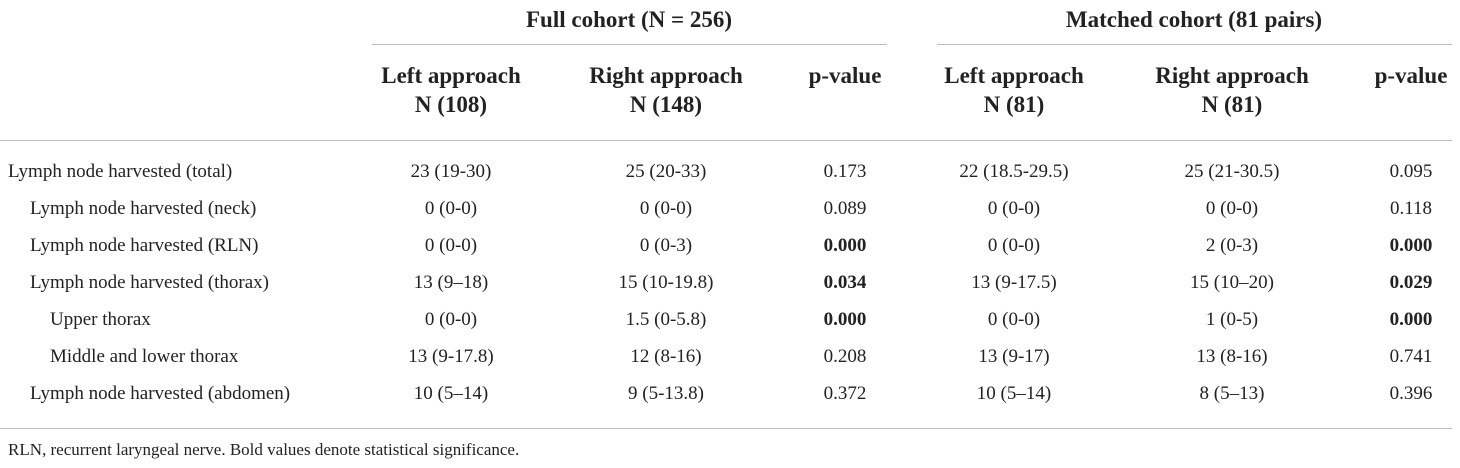 The width and height of the screenshot is (1460, 468). I want to click on cell: 0.095, so click(1411, 171).